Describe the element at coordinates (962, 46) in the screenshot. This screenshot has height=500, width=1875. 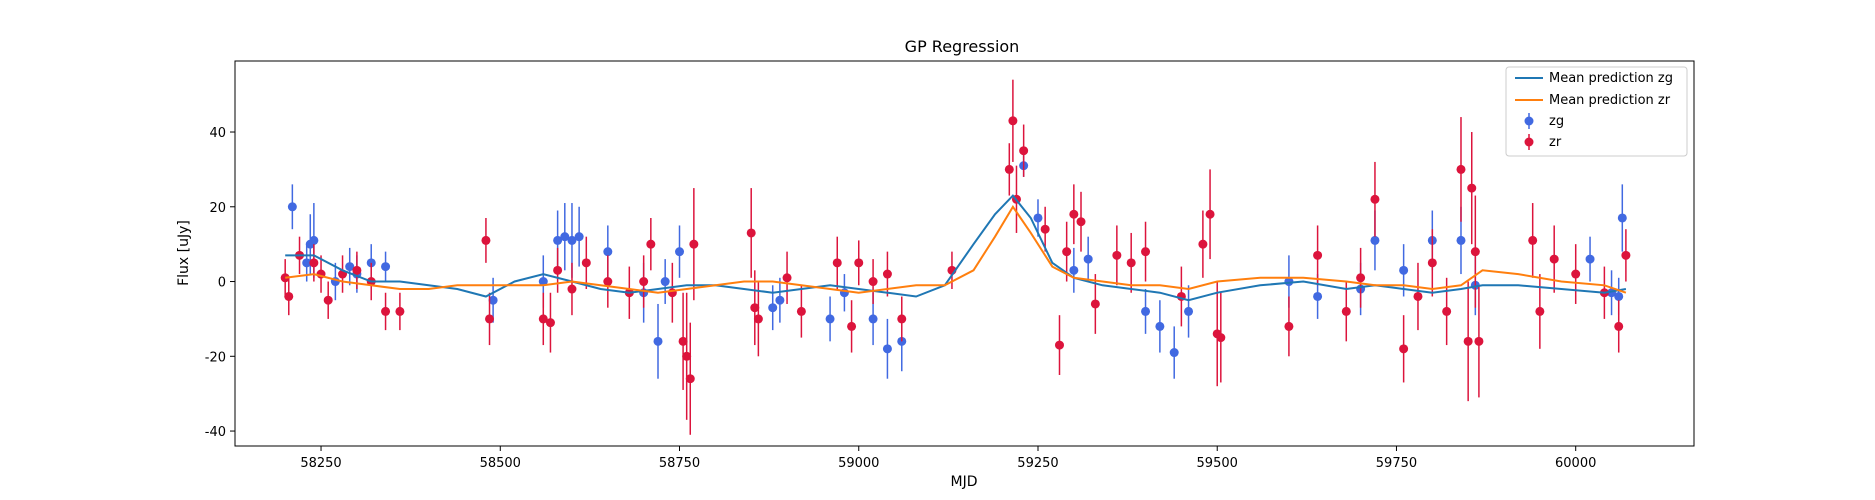
I see `chart-title: GP Regression` at that location.